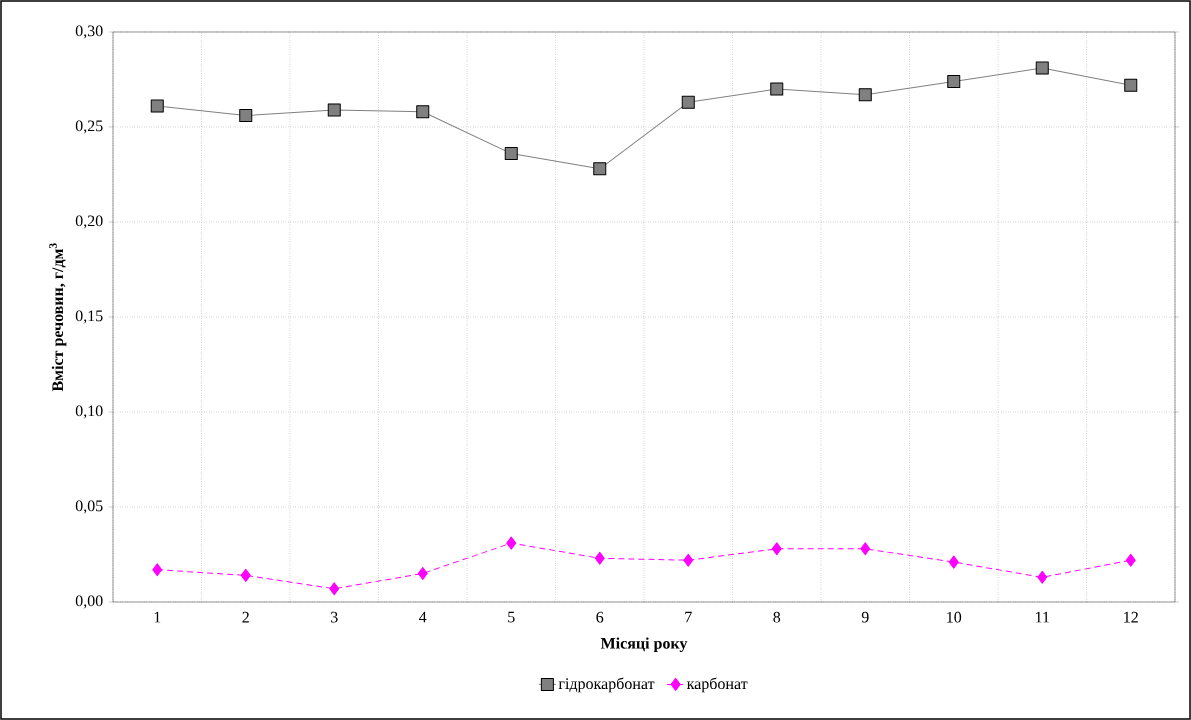  What do you see at coordinates (89, 32) in the screenshot?
I see `y-tick-label: 0,30` at bounding box center [89, 32].